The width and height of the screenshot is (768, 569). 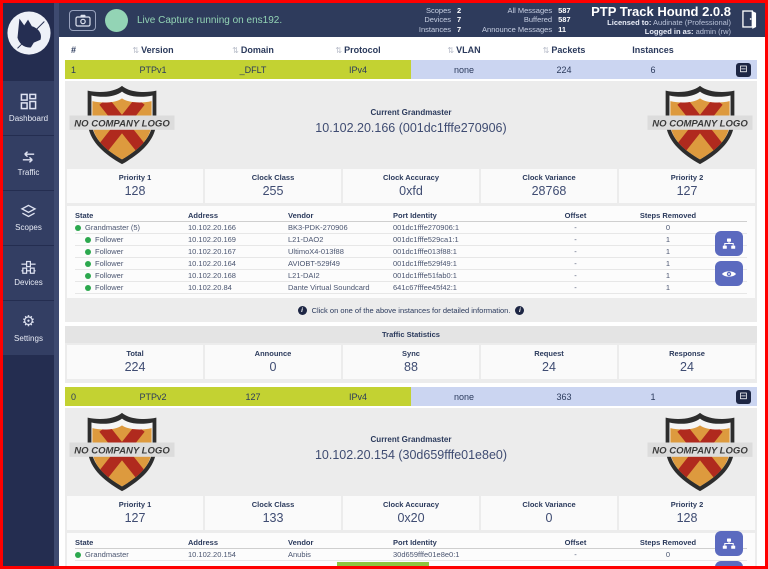 I want to click on header-counts: Scopes 2 Devices 7 Instances 7, so click(x=446, y=20).